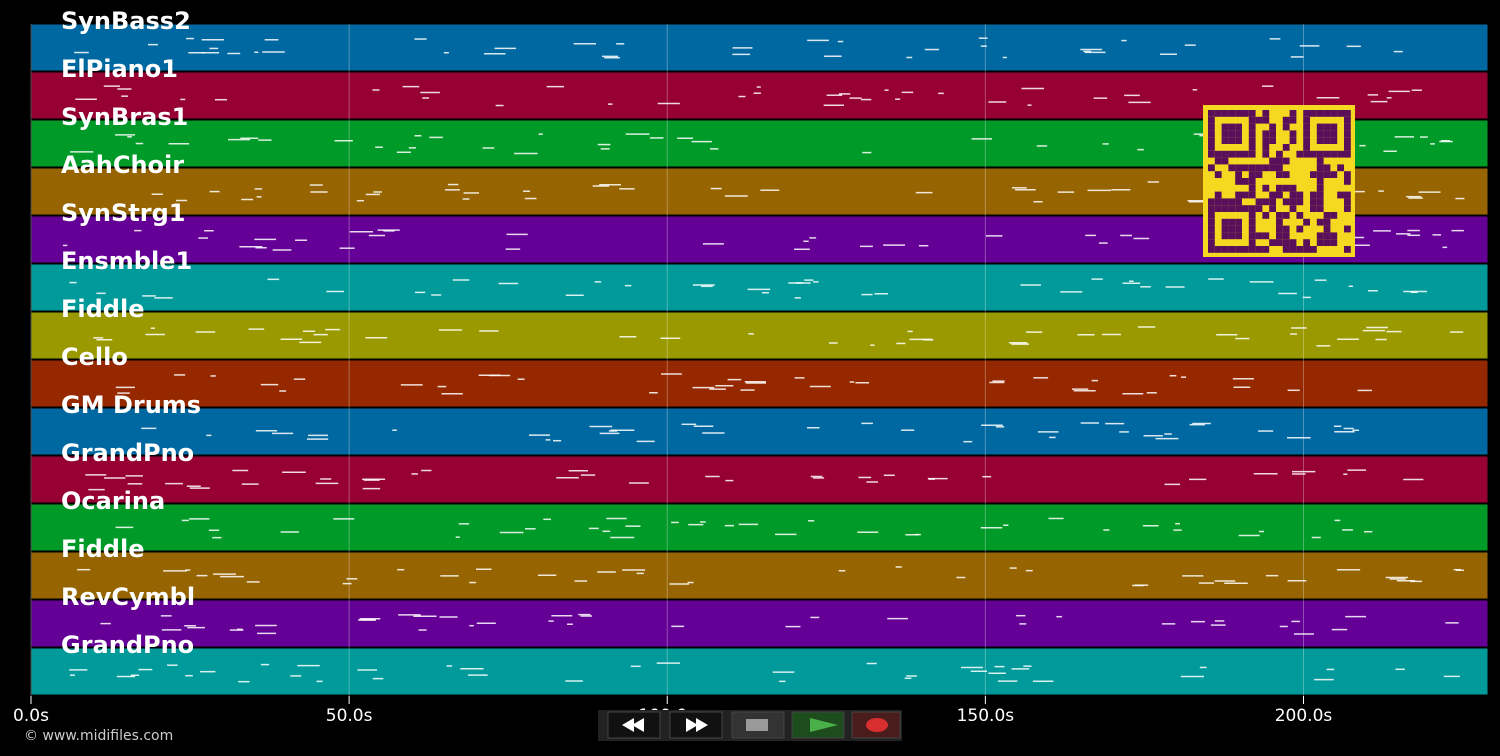  I want to click on track-name: GrandPno, so click(127, 453).